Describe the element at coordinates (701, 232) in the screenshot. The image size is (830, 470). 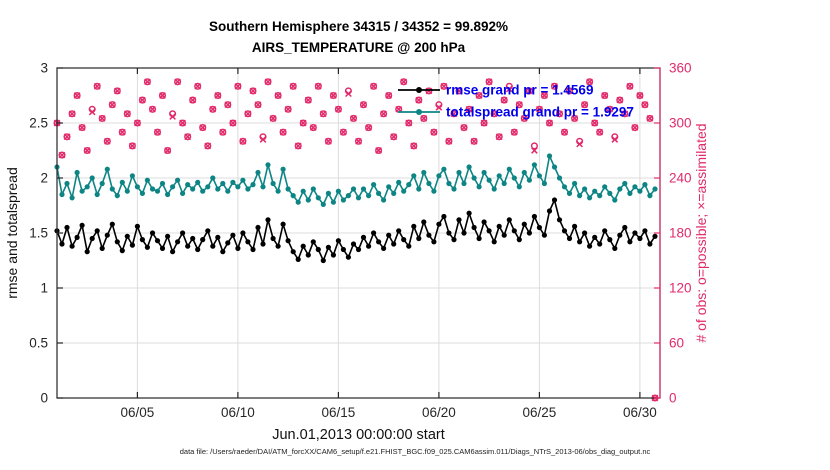
I see `y-right-axis-label: # of obs: o=possible; ×=assimilated` at that location.